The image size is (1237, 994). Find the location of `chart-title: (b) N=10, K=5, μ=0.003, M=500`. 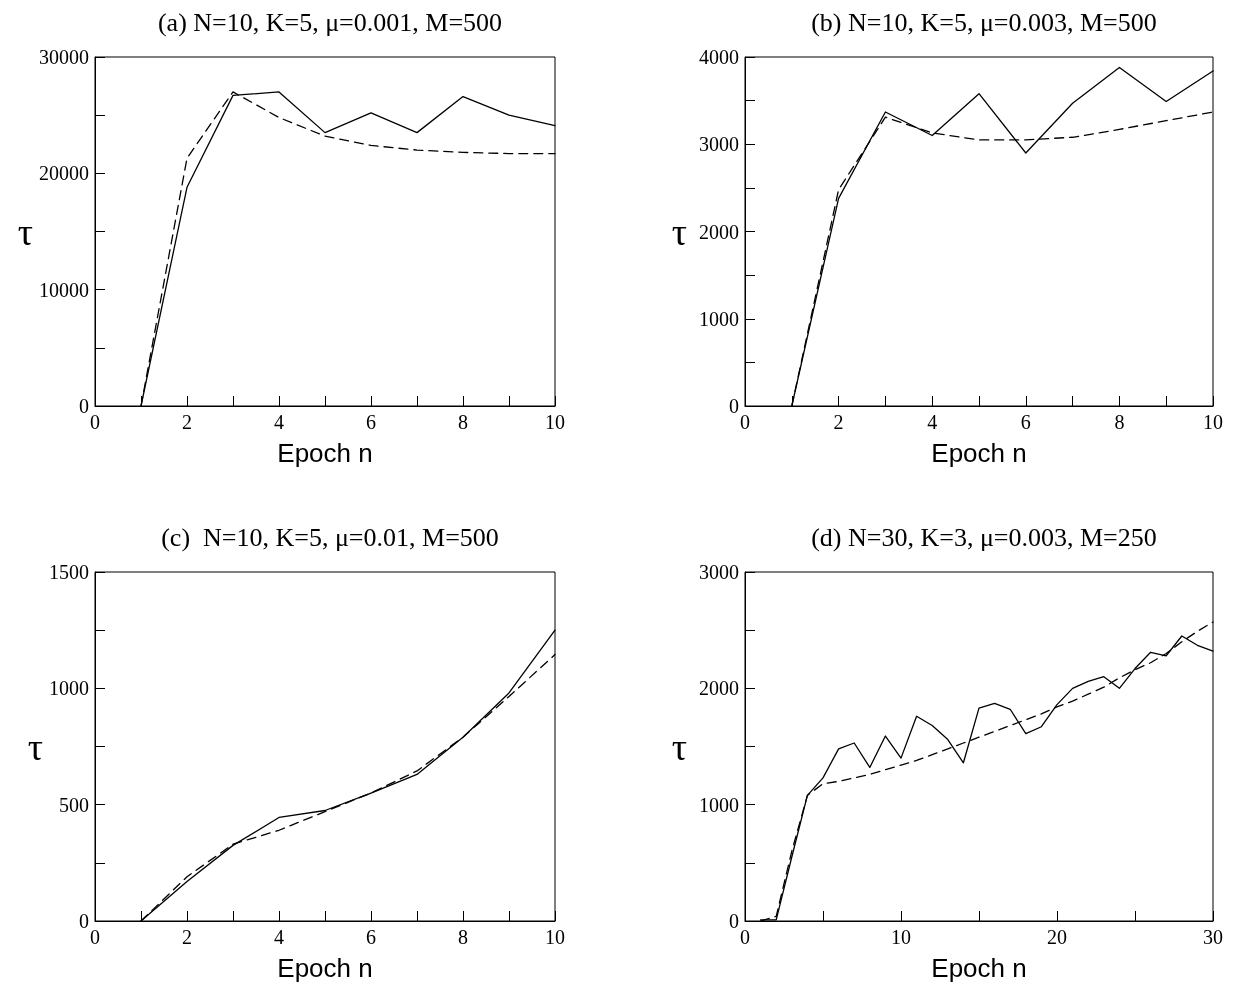

chart-title: (b) N=10, K=5, μ=0.003, M=500 is located at coordinates (984, 22).